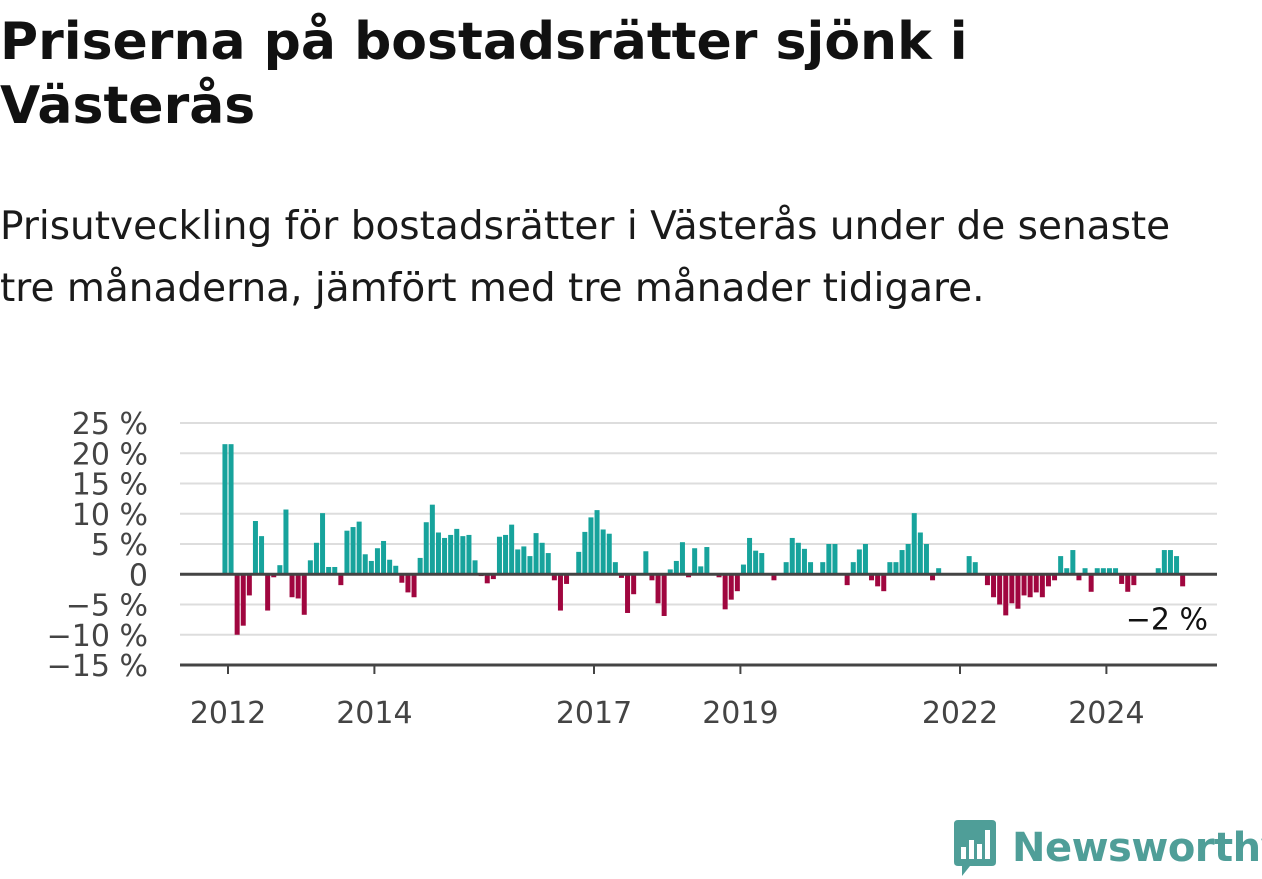  Describe the element at coordinates (110, 515) in the screenshot. I see `y-tick-label: 10 %` at that location.